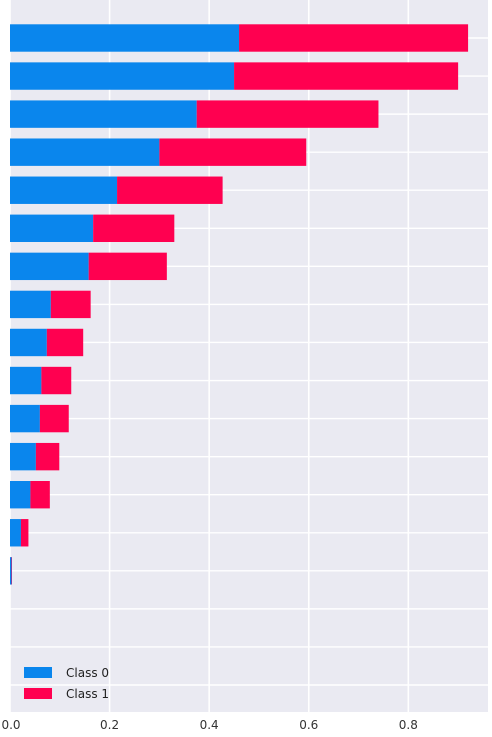 Image resolution: width=492 pixels, height=737 pixels. I want to click on legend-label-class-0: Class 0, so click(87, 673).